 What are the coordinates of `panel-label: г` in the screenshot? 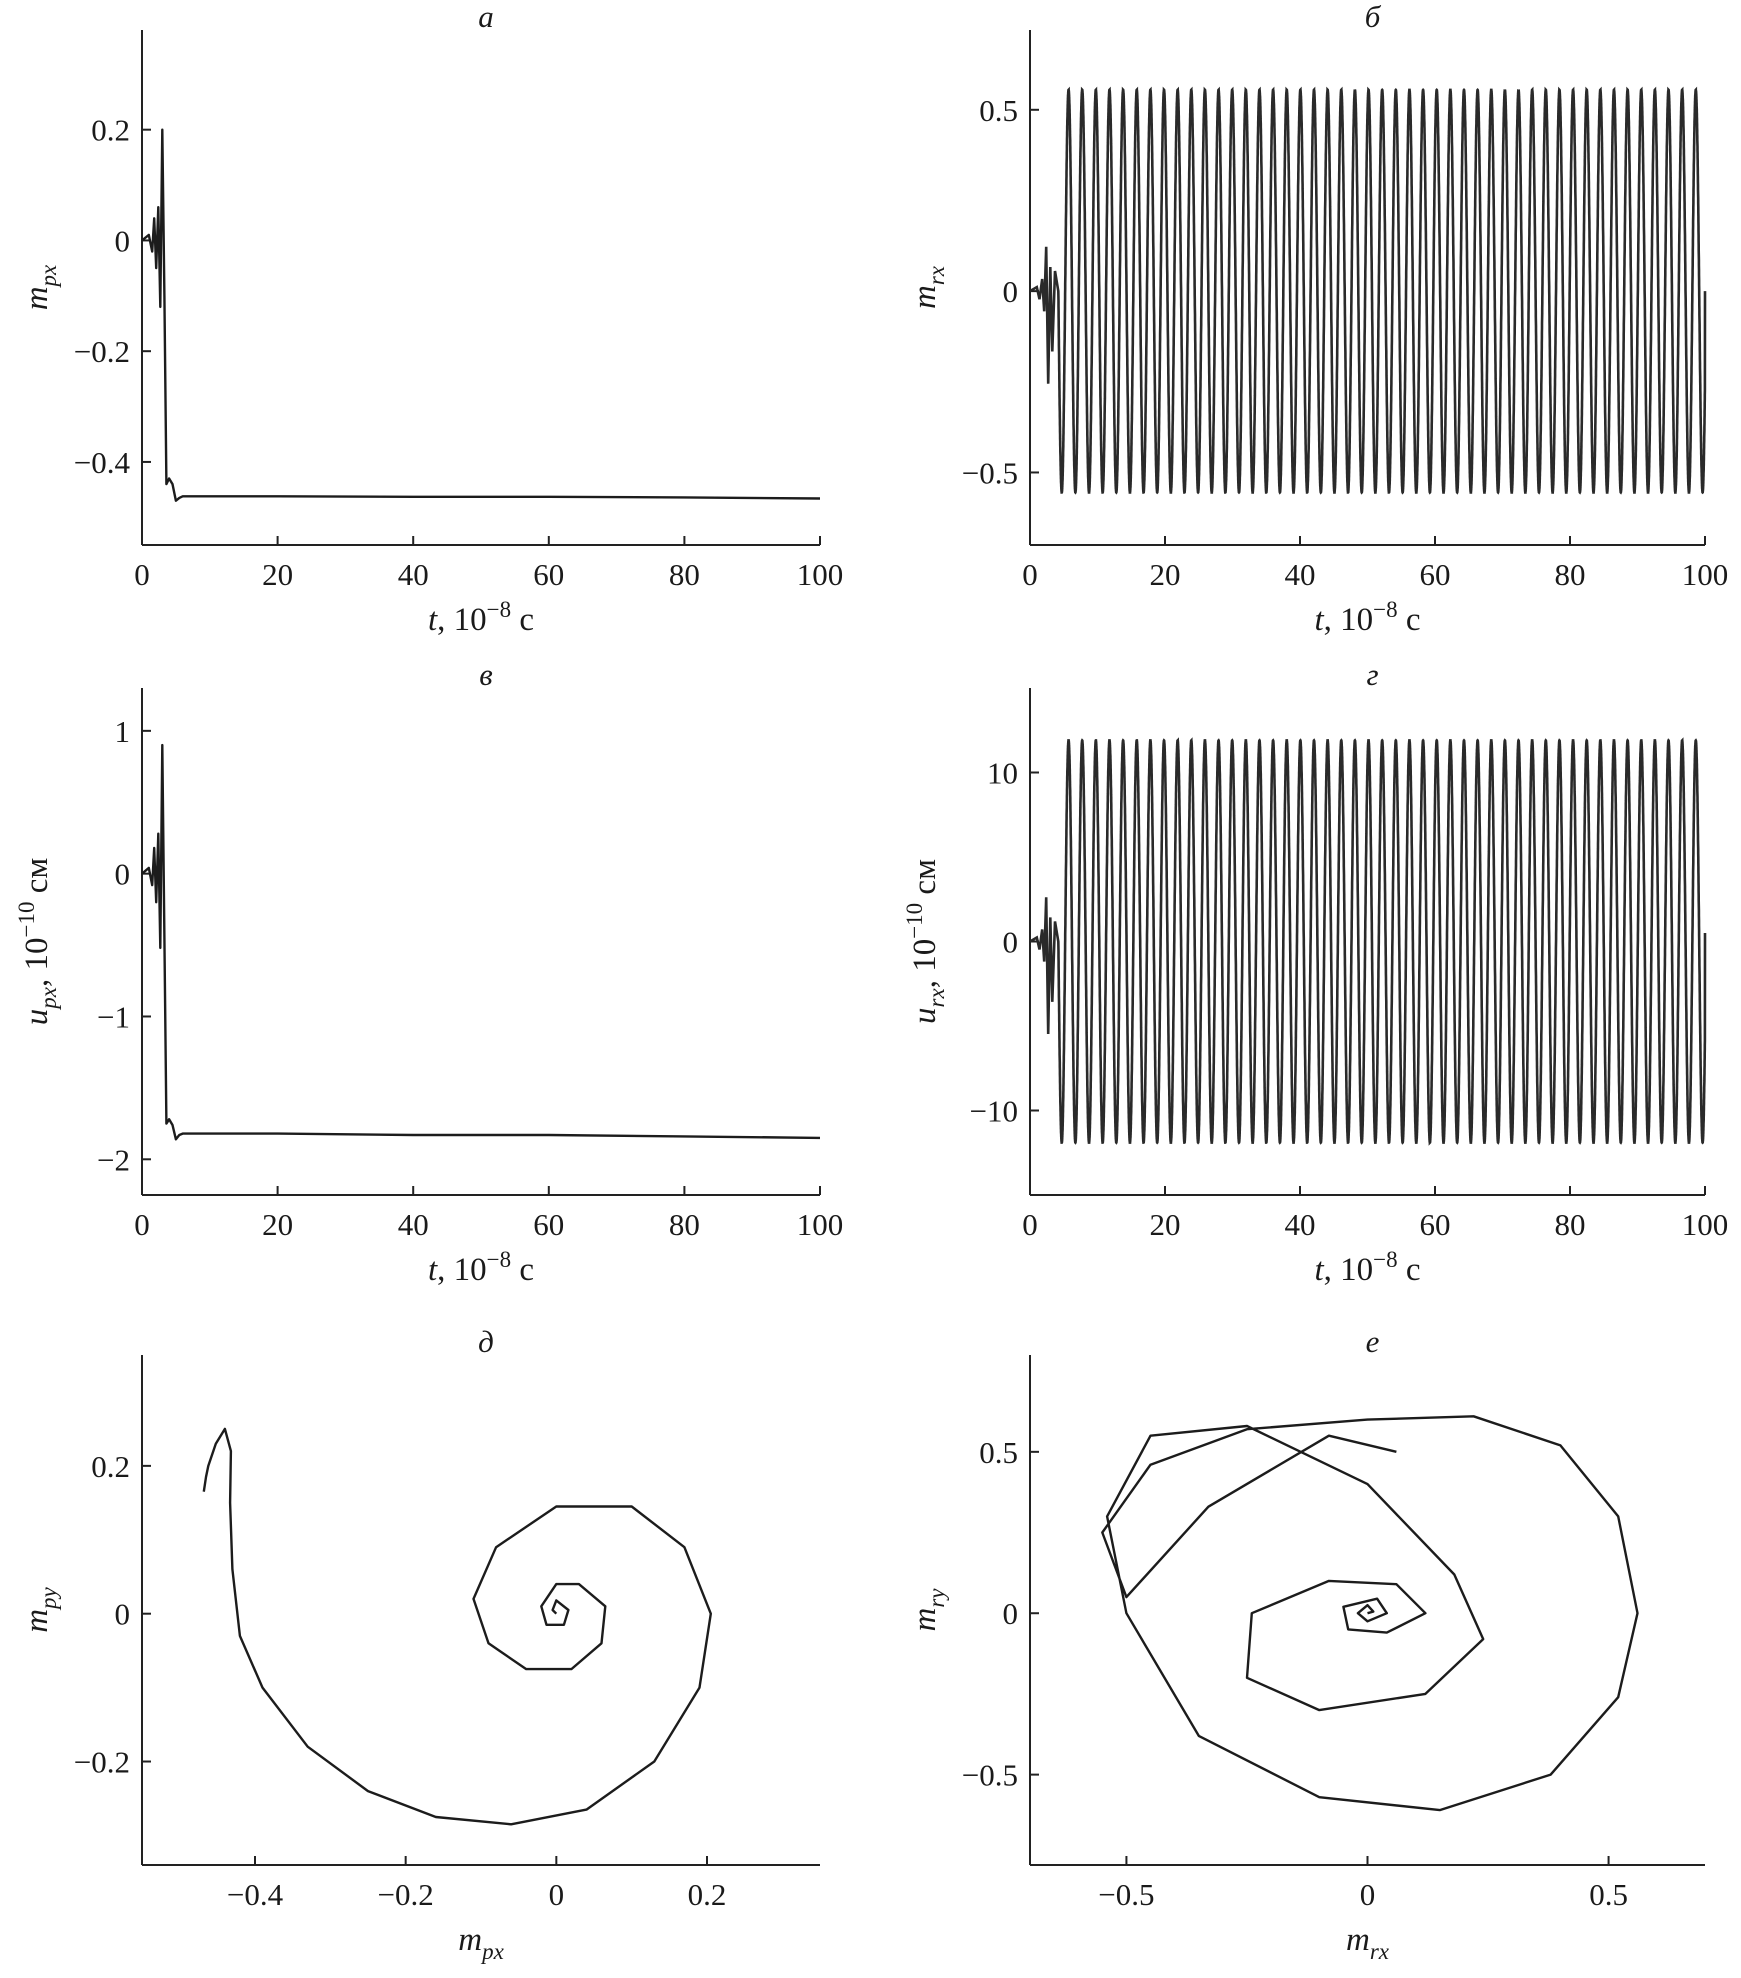 It's located at (1372, 674).